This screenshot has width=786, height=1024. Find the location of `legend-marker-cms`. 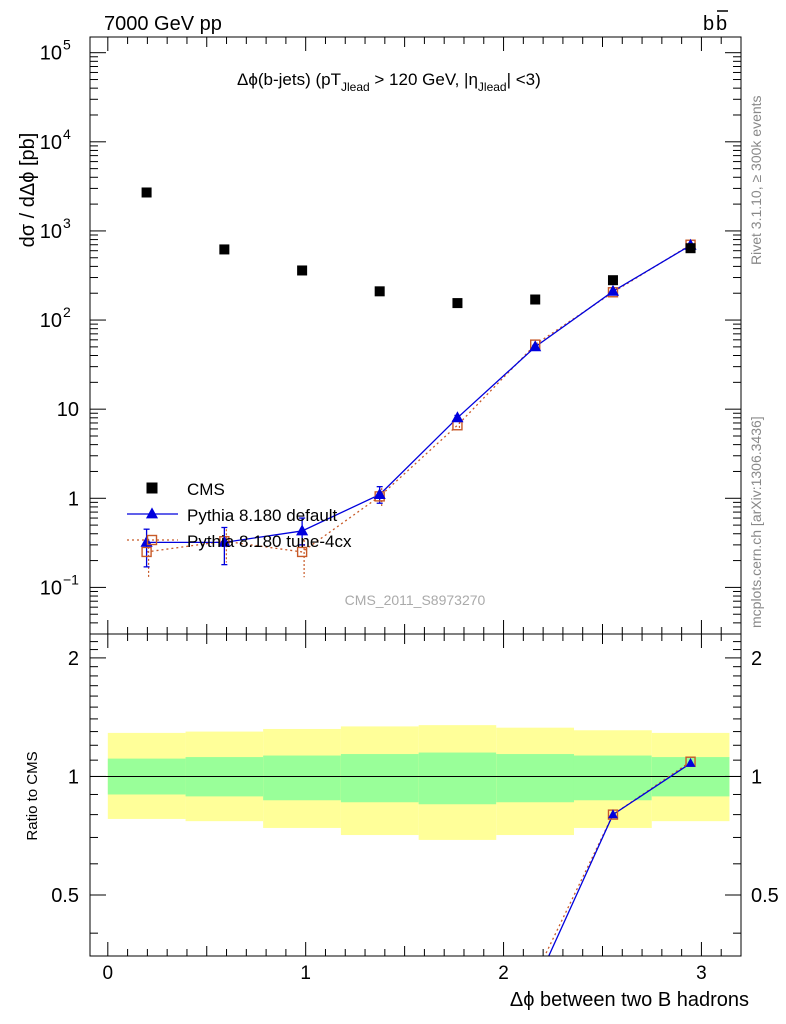

legend-marker-cms is located at coordinates (152, 488).